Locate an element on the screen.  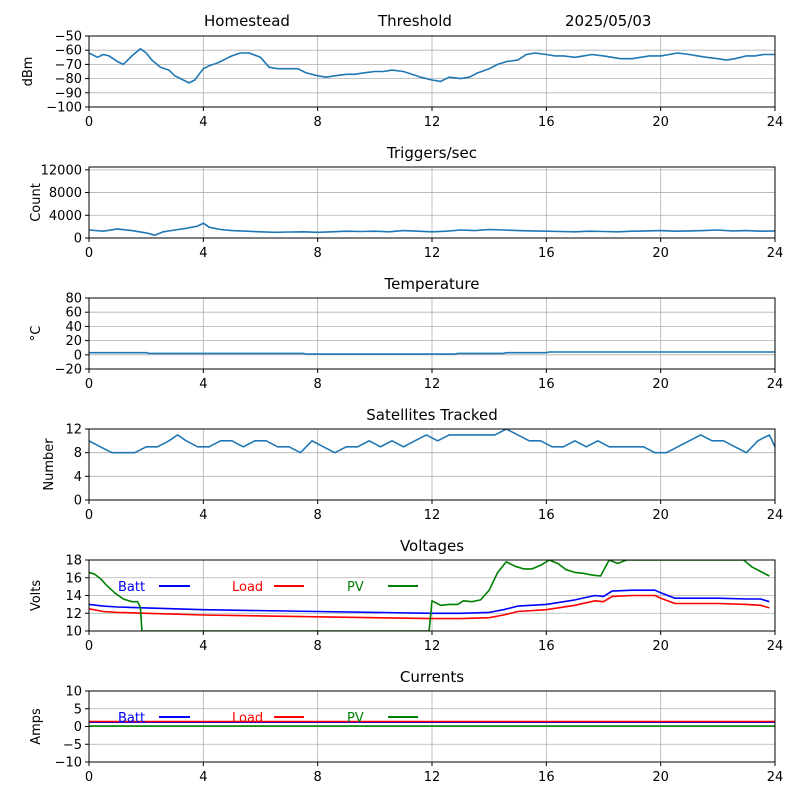
tick-label-y: 20 is located at coordinates (73, 341).